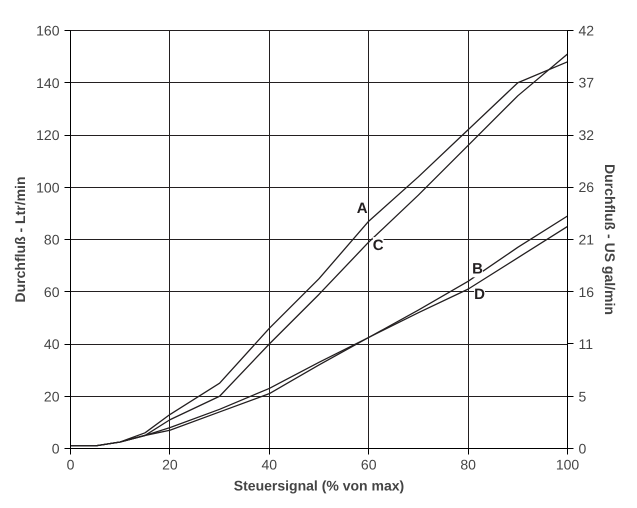 The image size is (637, 508). What do you see at coordinates (586, 239) in the screenshot?
I see `y2-tick-label: 21` at bounding box center [586, 239].